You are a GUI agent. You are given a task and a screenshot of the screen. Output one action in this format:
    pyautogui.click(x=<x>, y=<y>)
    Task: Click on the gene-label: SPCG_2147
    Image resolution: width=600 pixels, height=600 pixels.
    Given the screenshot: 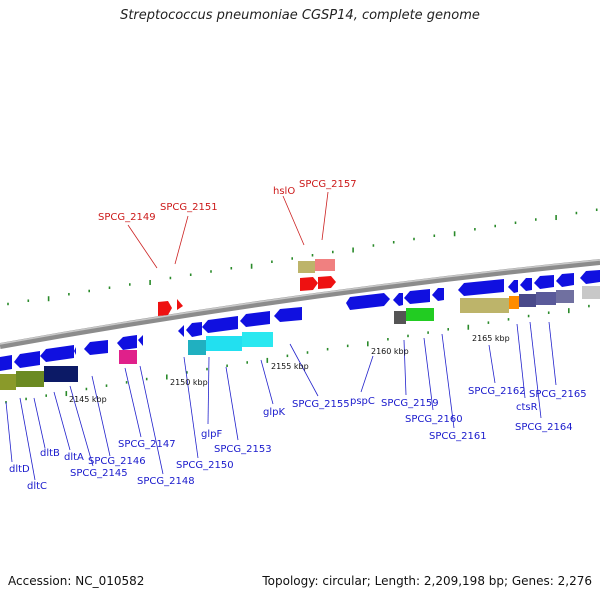 What is the action you would take?
    pyautogui.click(x=147, y=444)
    